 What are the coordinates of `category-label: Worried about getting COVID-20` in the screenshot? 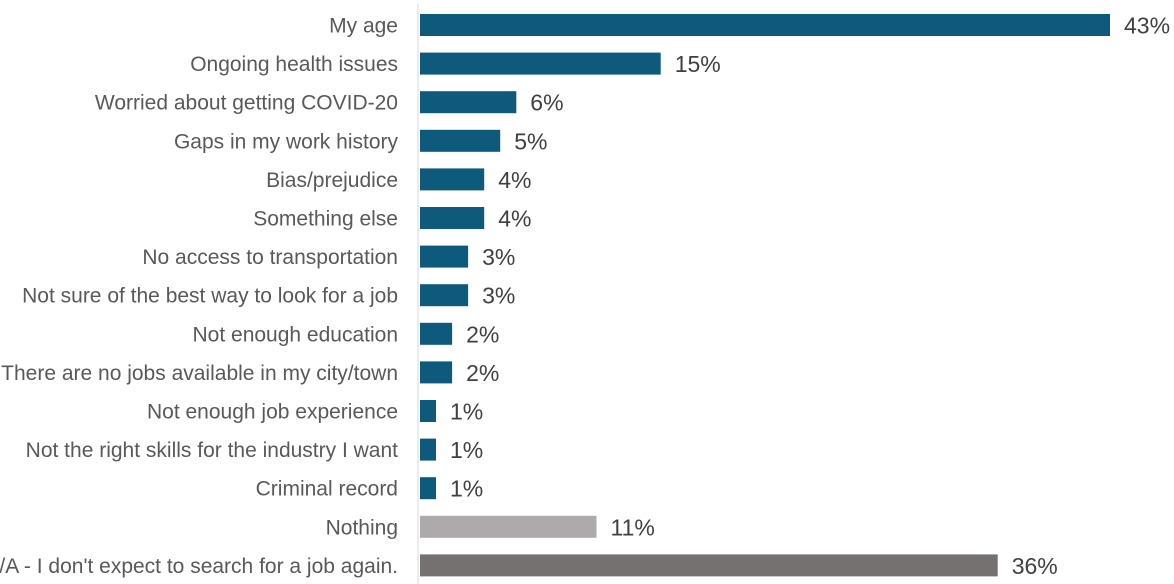 It's located at (246, 103).